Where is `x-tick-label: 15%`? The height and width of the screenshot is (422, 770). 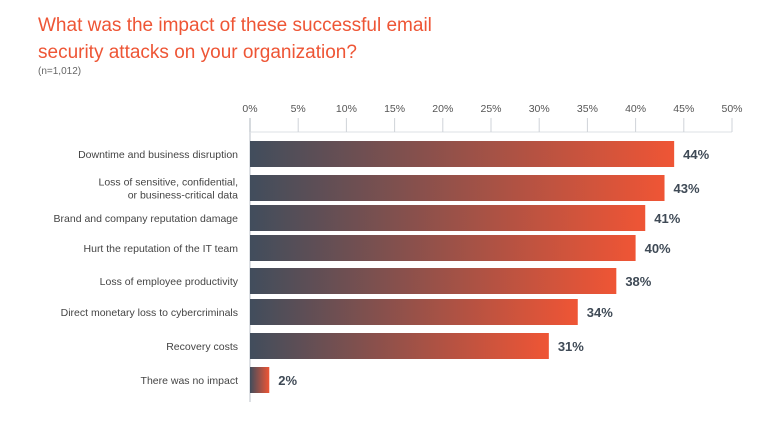
x-tick-label: 15% is located at coordinates (394, 109).